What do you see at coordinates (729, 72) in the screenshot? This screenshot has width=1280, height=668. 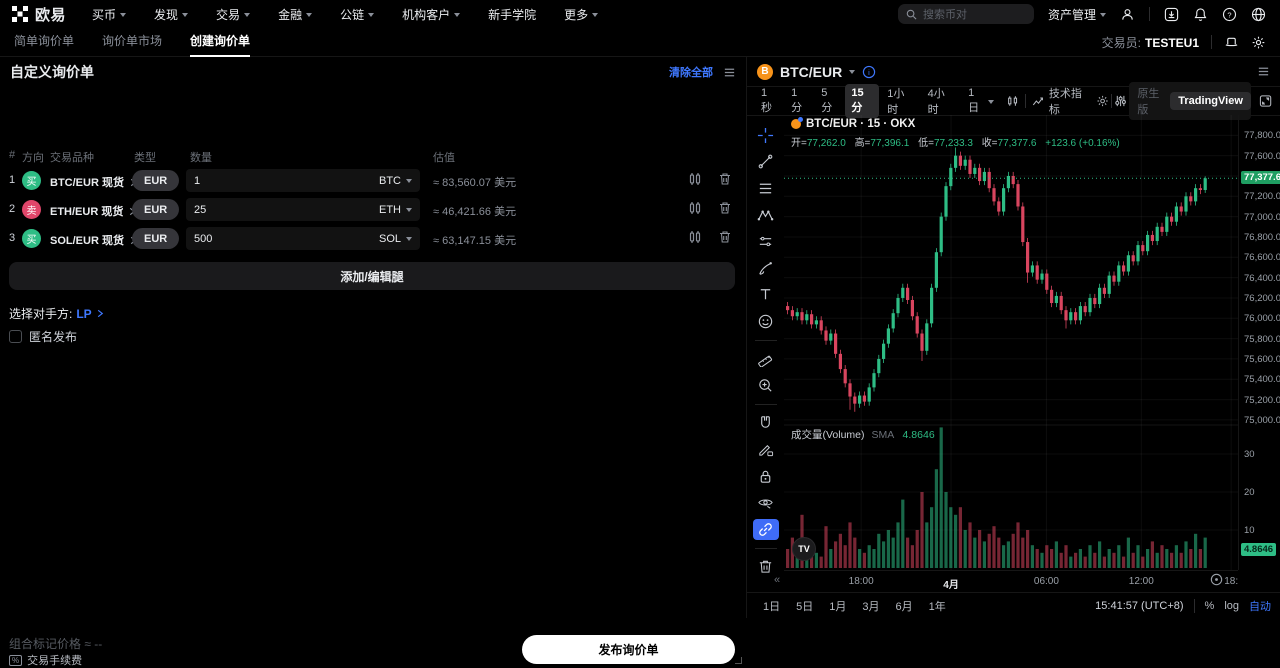 I see `panel-menu-icon` at bounding box center [729, 72].